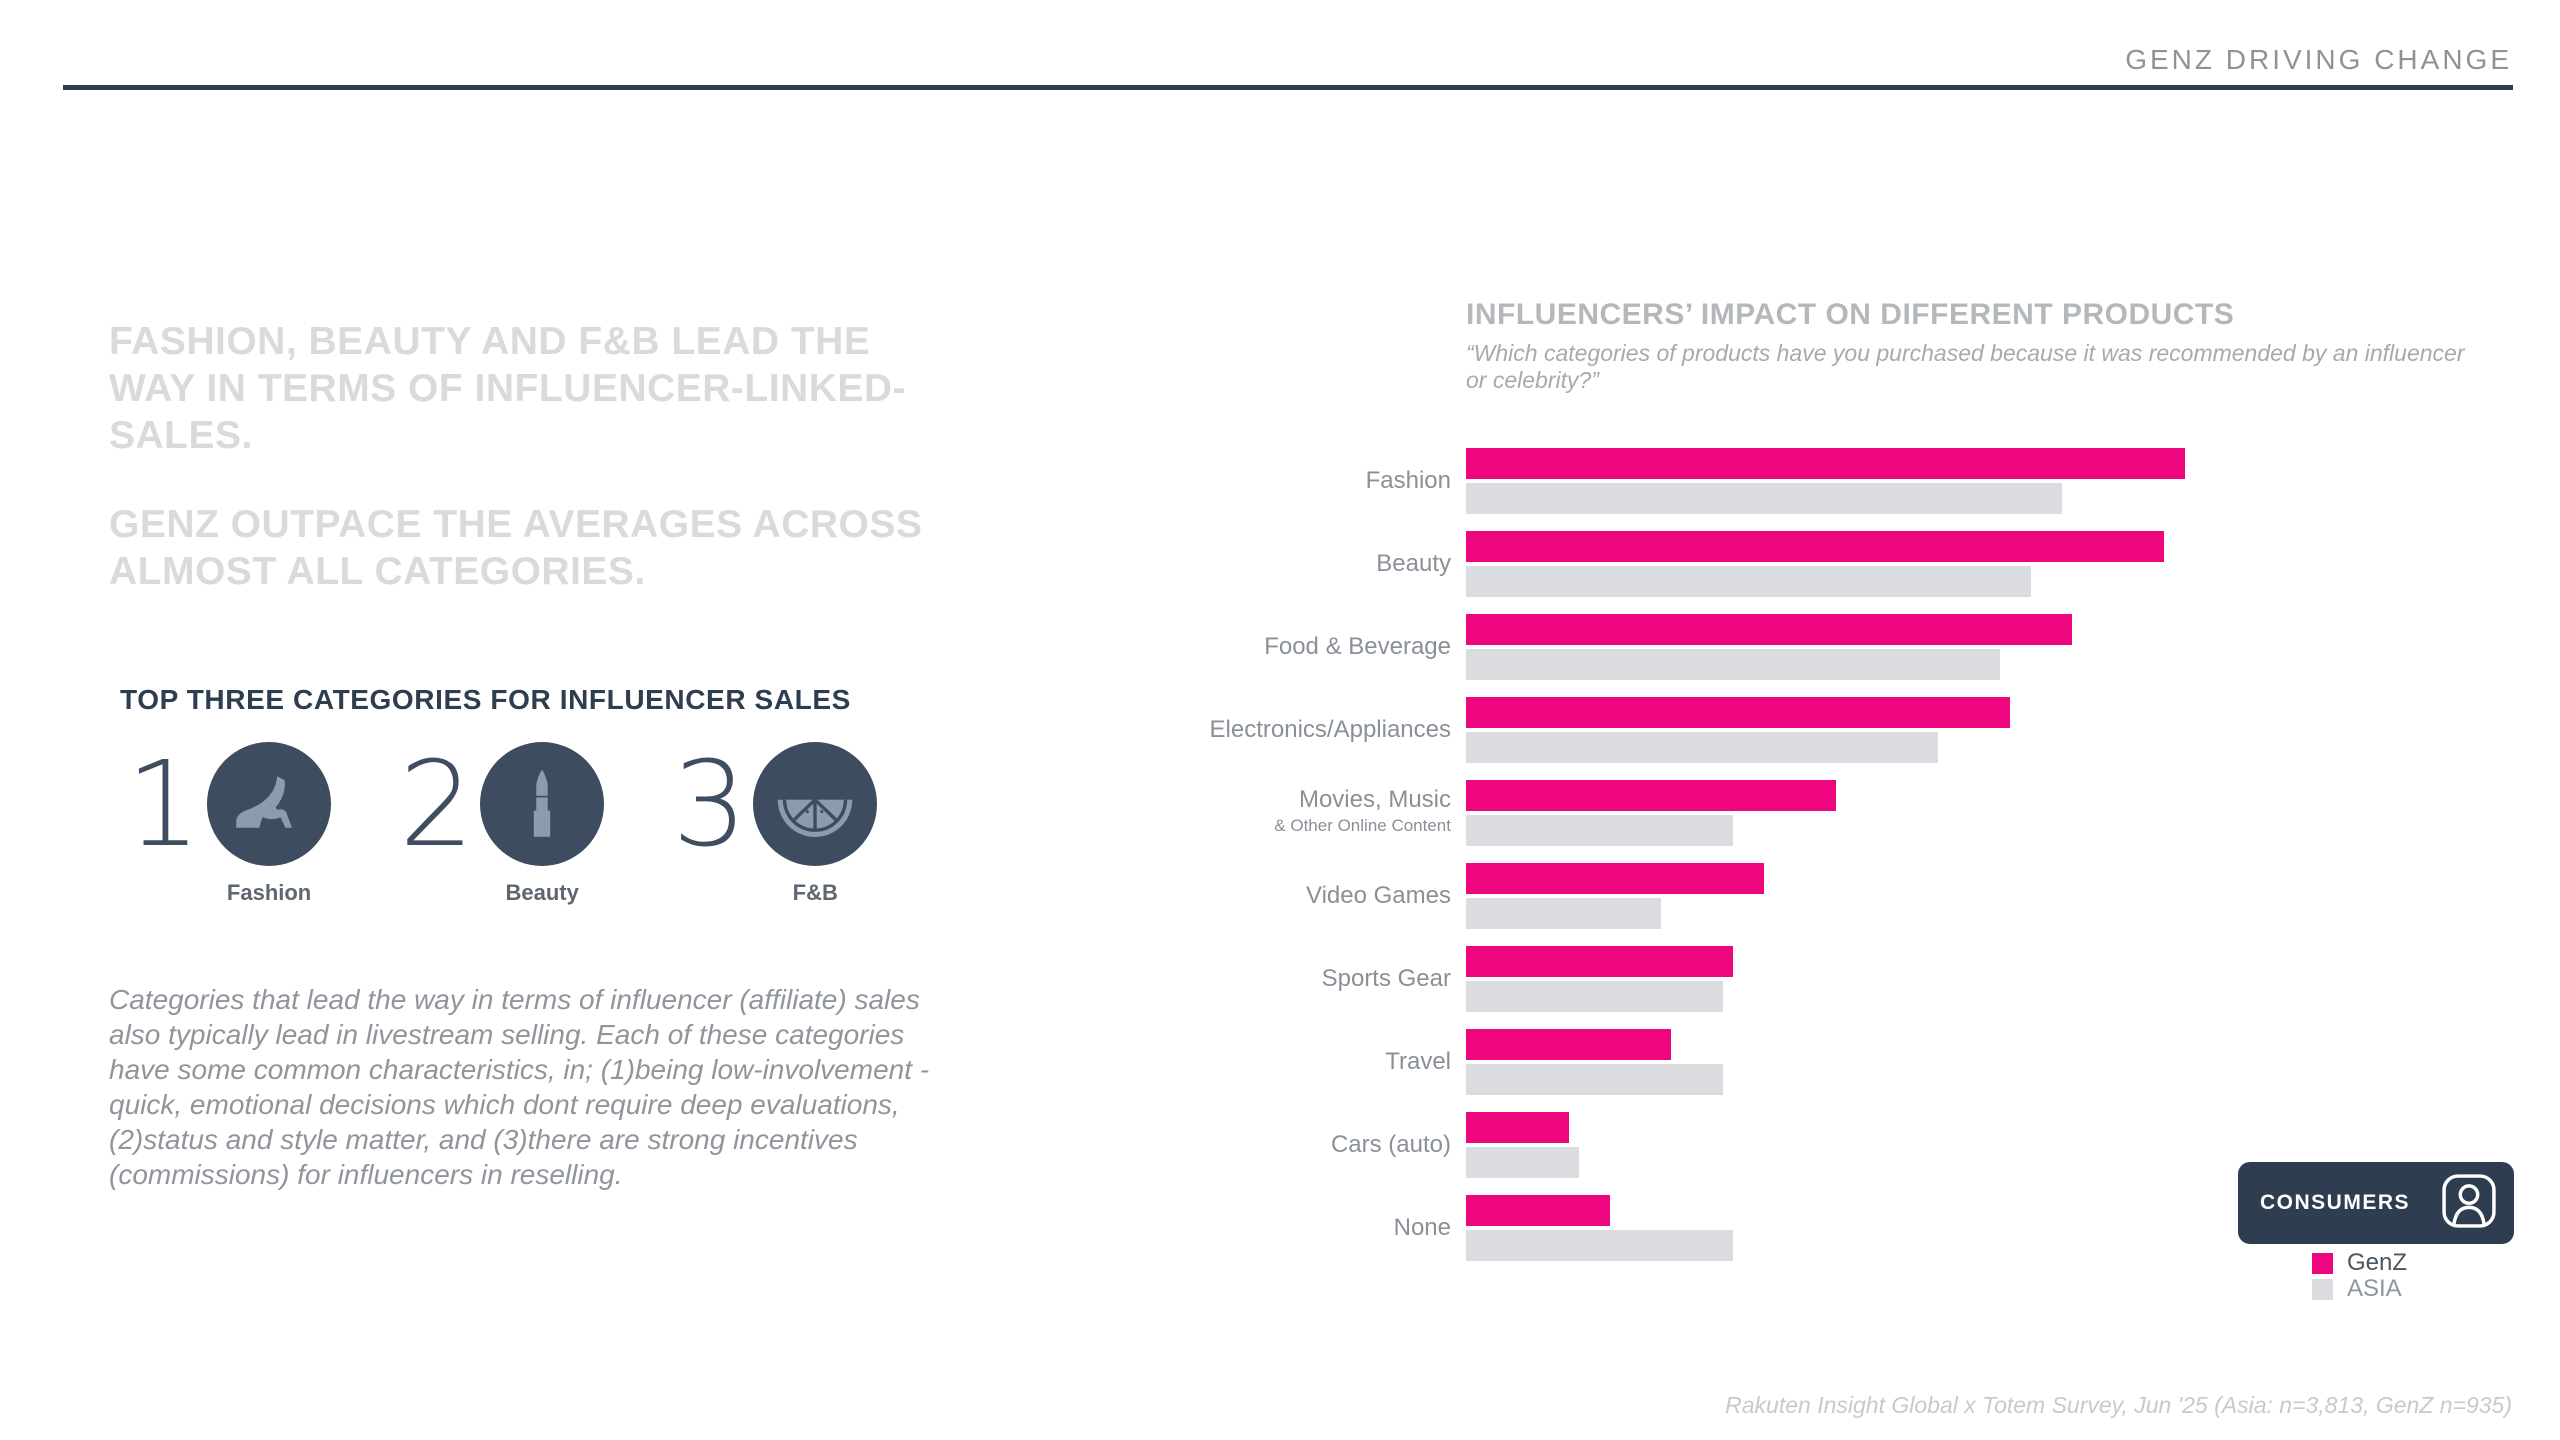  What do you see at coordinates (1362, 825) in the screenshot?
I see `category-sublabel: & Other Online Content` at bounding box center [1362, 825].